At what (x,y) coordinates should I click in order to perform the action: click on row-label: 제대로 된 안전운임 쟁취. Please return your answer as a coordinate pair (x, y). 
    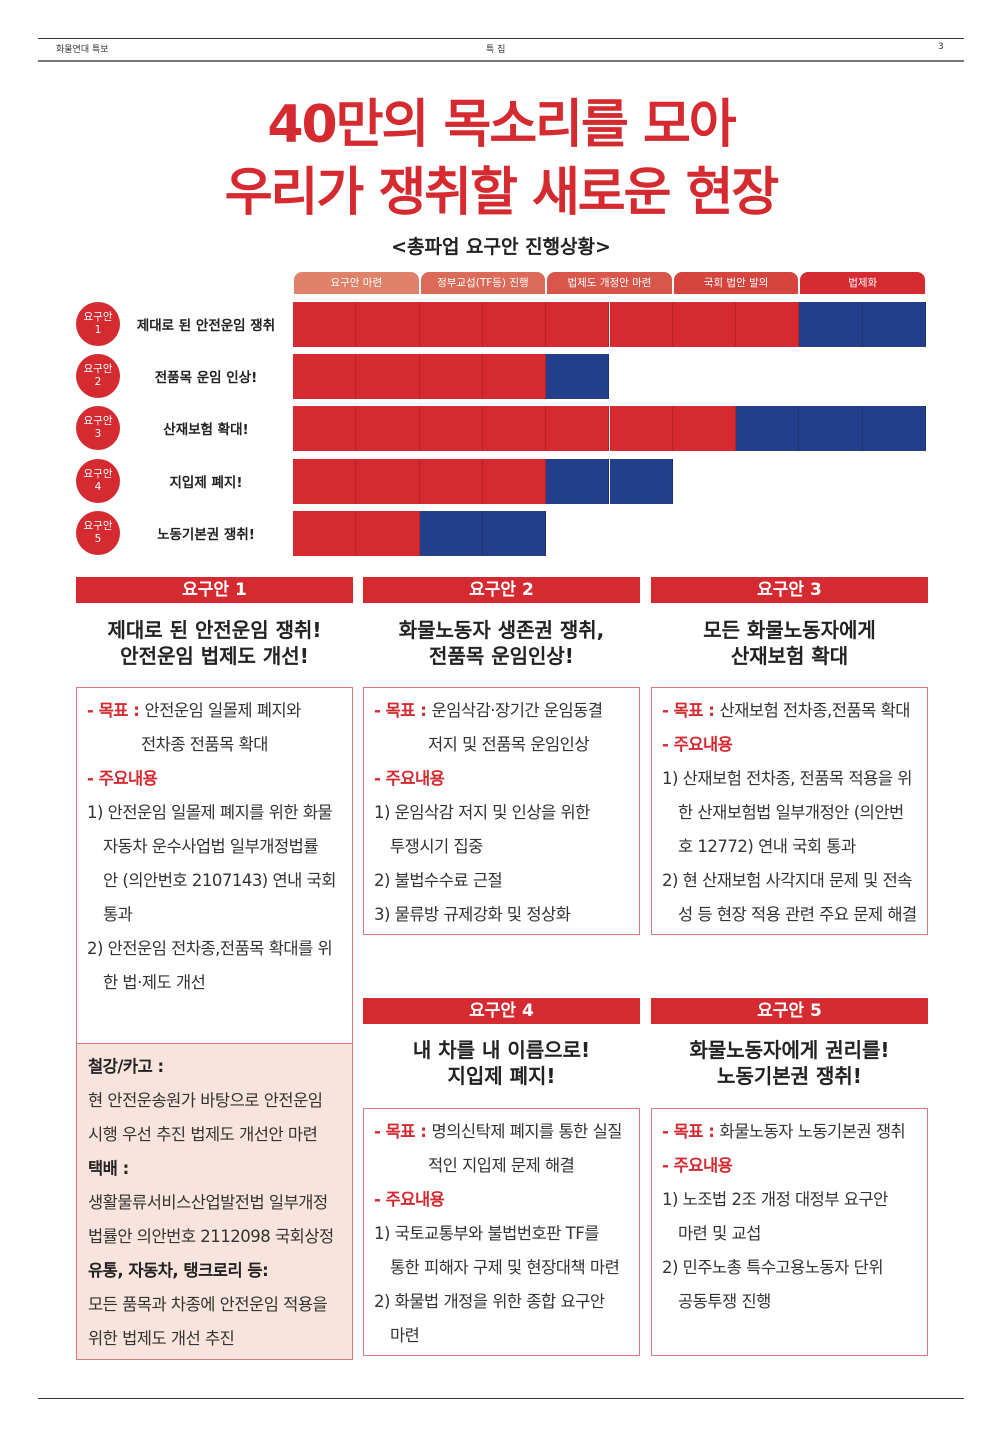
    Looking at the image, I should click on (206, 326).